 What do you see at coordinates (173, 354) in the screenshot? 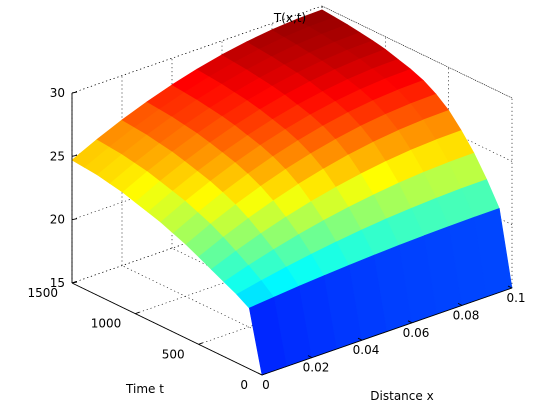
I see `t-tick-label: 500` at bounding box center [173, 354].